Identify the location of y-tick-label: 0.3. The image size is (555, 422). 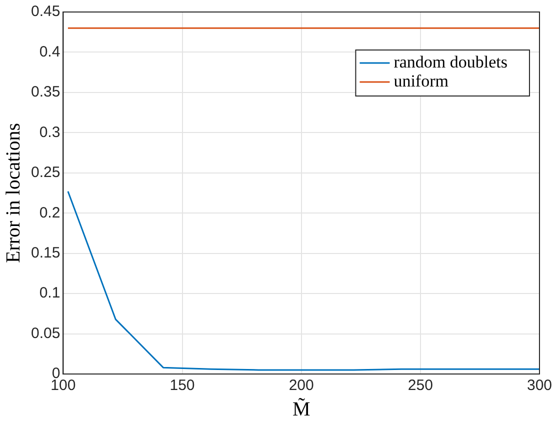
(49, 132).